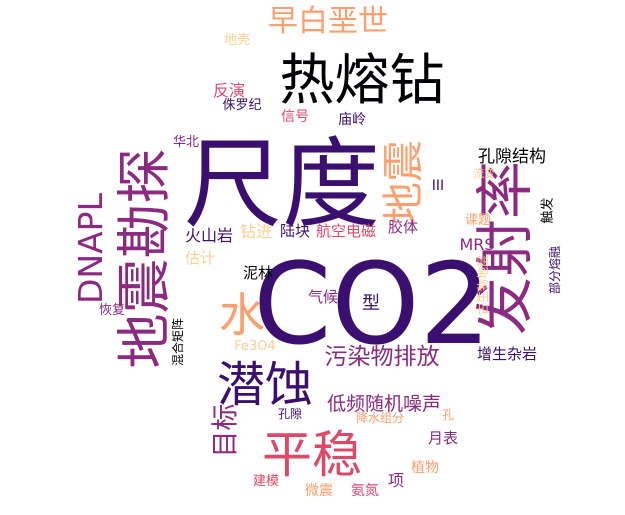  Describe the element at coordinates (111, 310) in the screenshot. I see `word: 恢复` at that location.